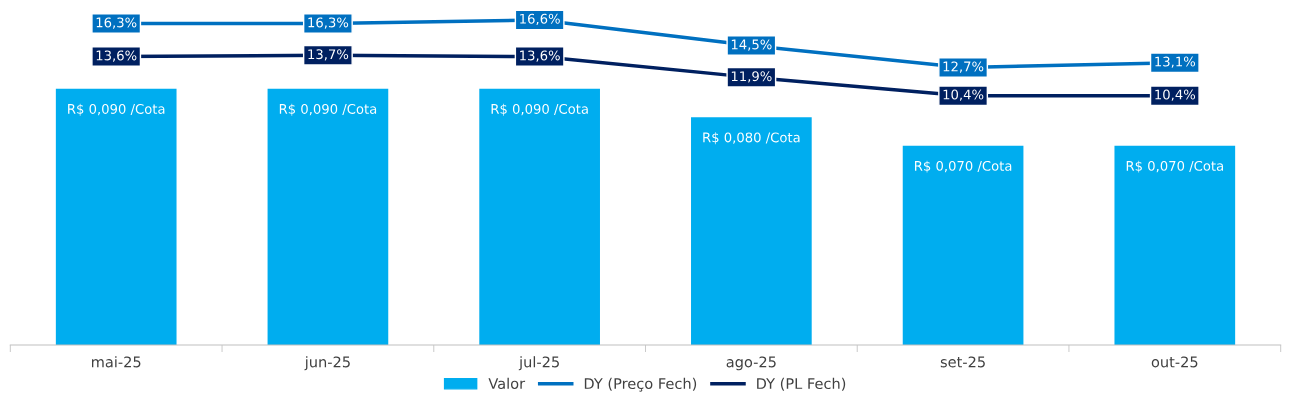  Describe the element at coordinates (507, 383) in the screenshot. I see `legend-label: Valor` at that location.